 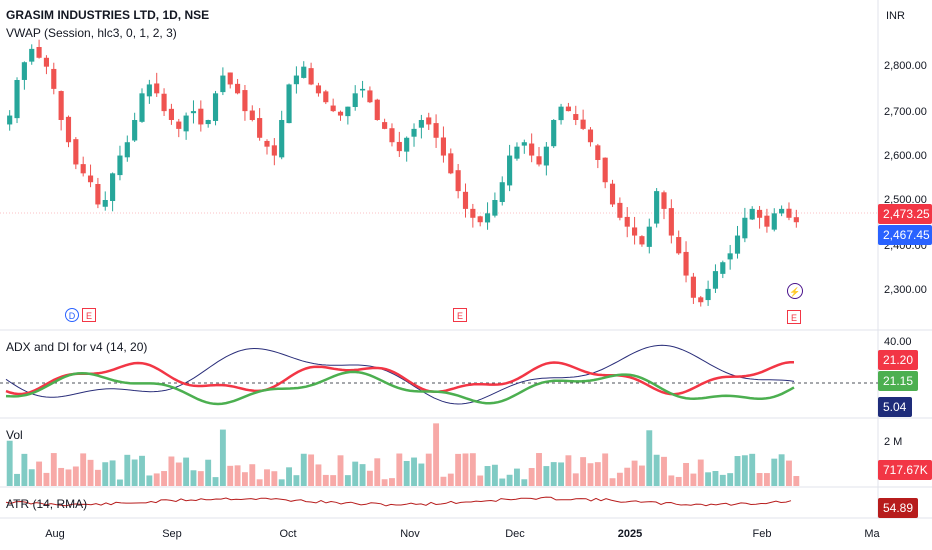 What do you see at coordinates (47, 504) in the screenshot?
I see `atr-legend: ATR (14, RMA)` at bounding box center [47, 504].